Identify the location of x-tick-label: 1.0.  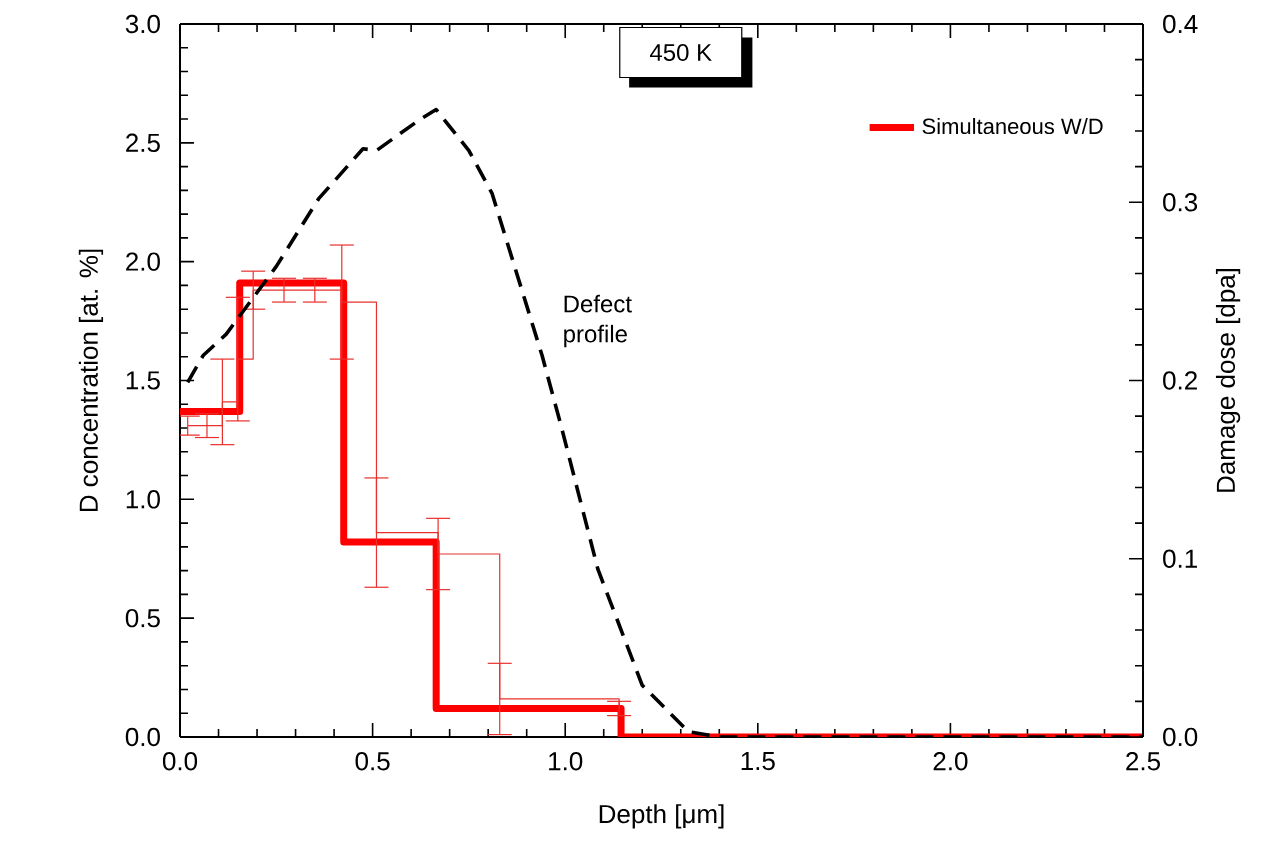
(566, 761).